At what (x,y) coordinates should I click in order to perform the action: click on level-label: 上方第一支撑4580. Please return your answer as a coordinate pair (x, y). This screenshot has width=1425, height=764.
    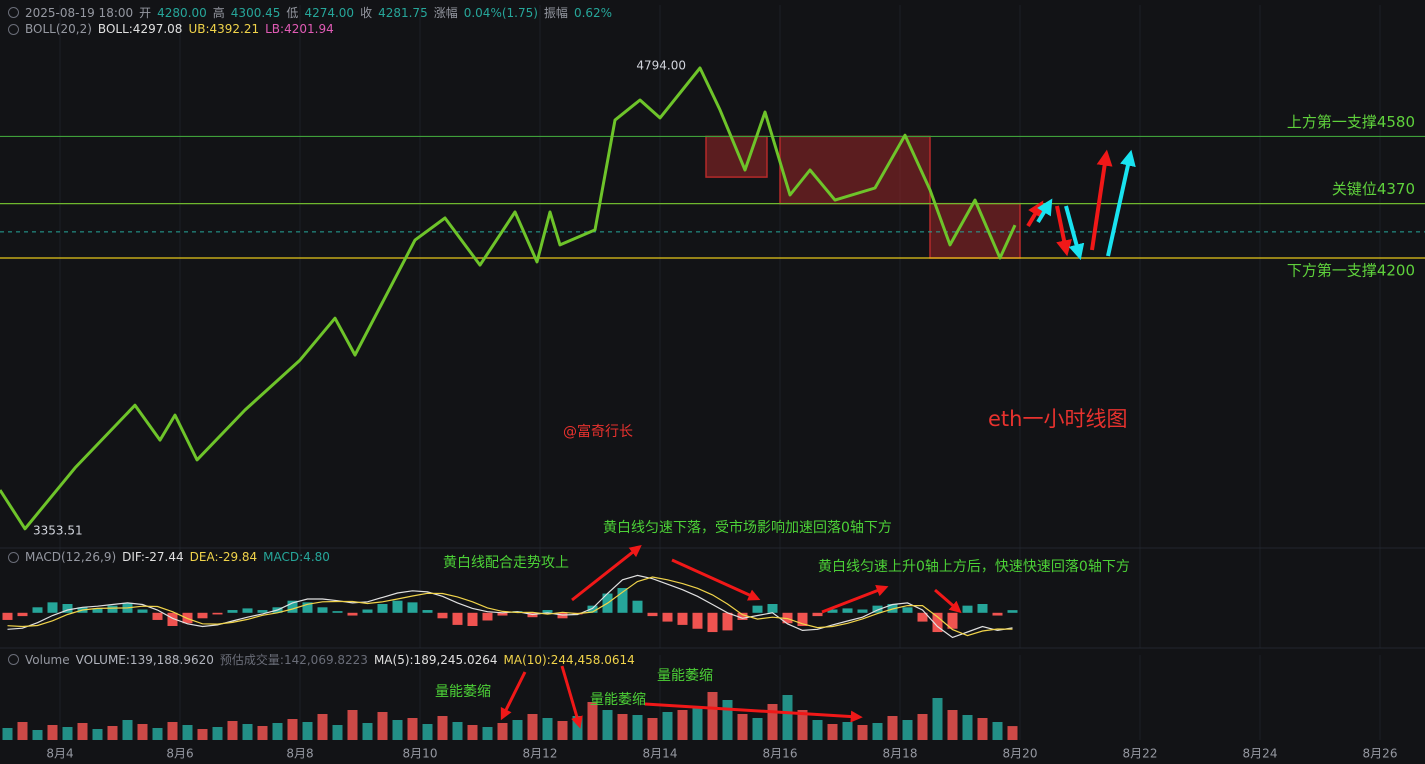
    Looking at the image, I should click on (1351, 122).